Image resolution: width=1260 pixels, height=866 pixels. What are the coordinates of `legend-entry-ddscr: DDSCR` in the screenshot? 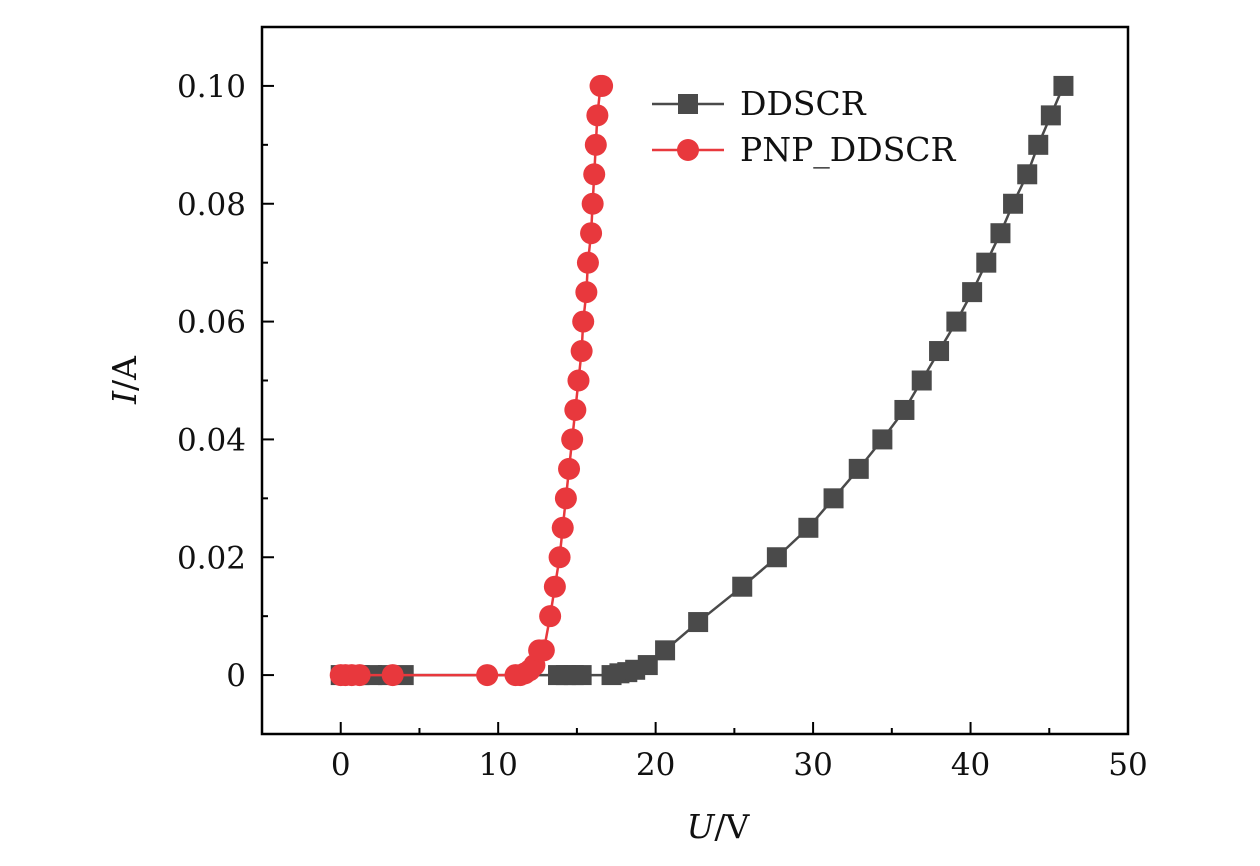 It's located at (759, 103).